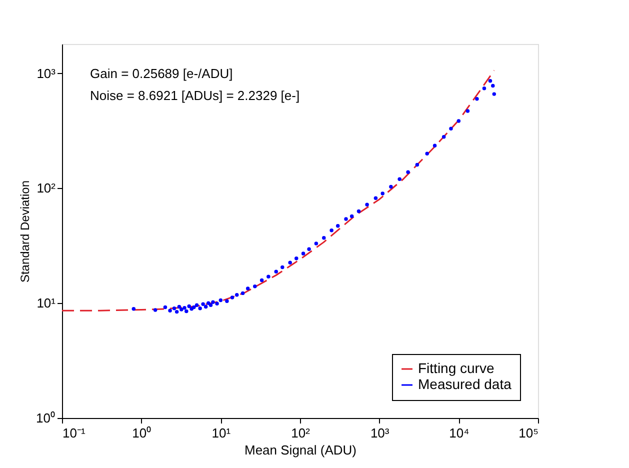 The width and height of the screenshot is (629, 468). I want to click on x-tick-label: 10², so click(301, 433).